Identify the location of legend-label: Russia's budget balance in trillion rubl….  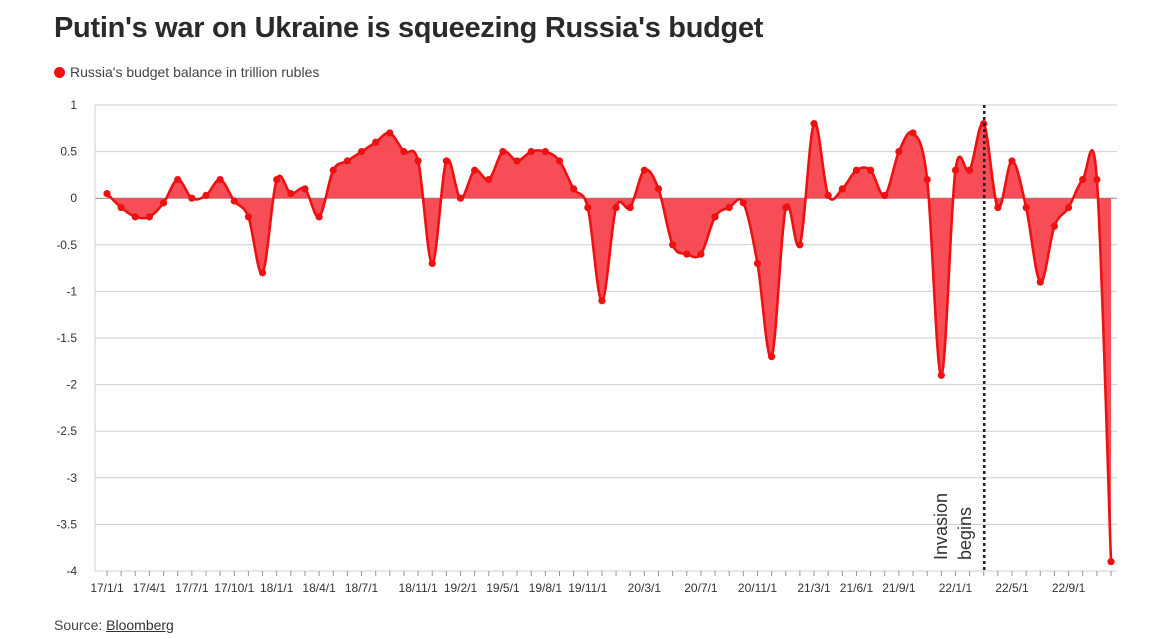
(195, 72).